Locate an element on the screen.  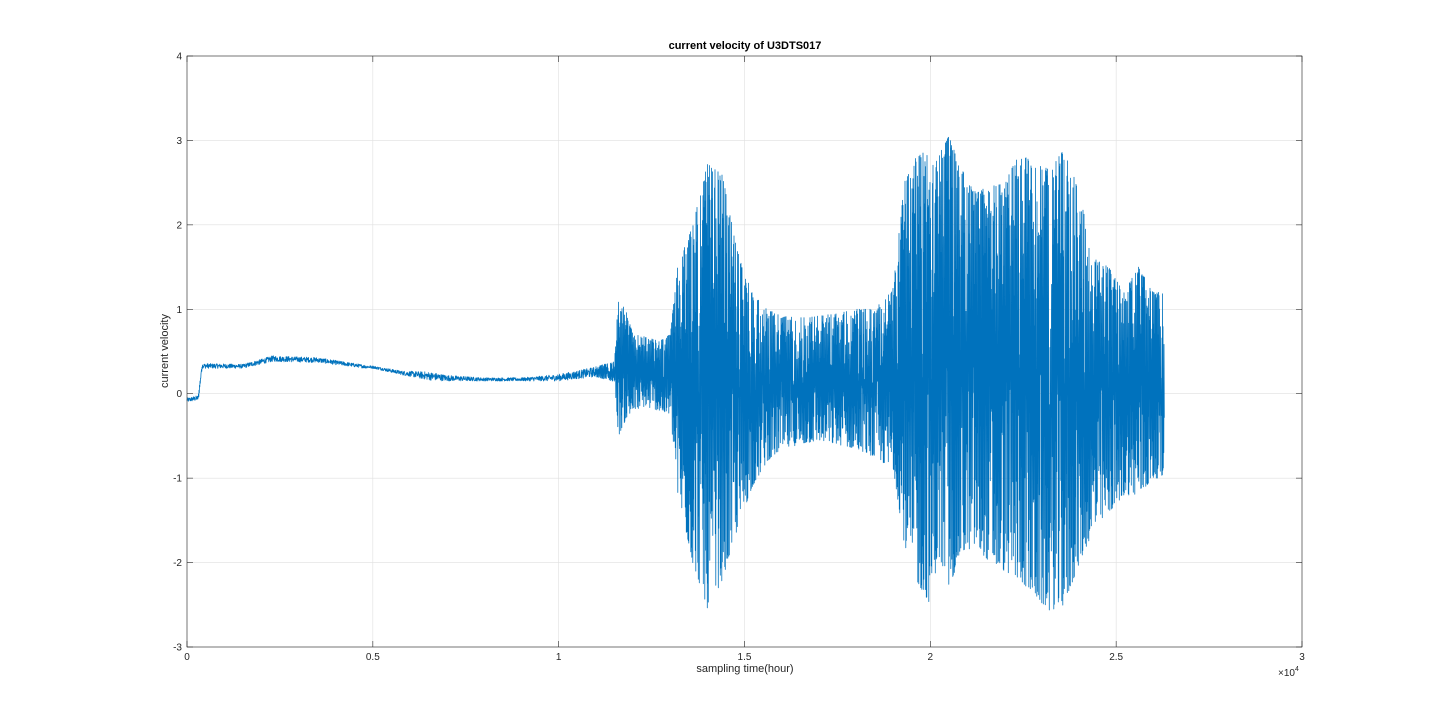
x-tick-label: 0 is located at coordinates (187, 657).